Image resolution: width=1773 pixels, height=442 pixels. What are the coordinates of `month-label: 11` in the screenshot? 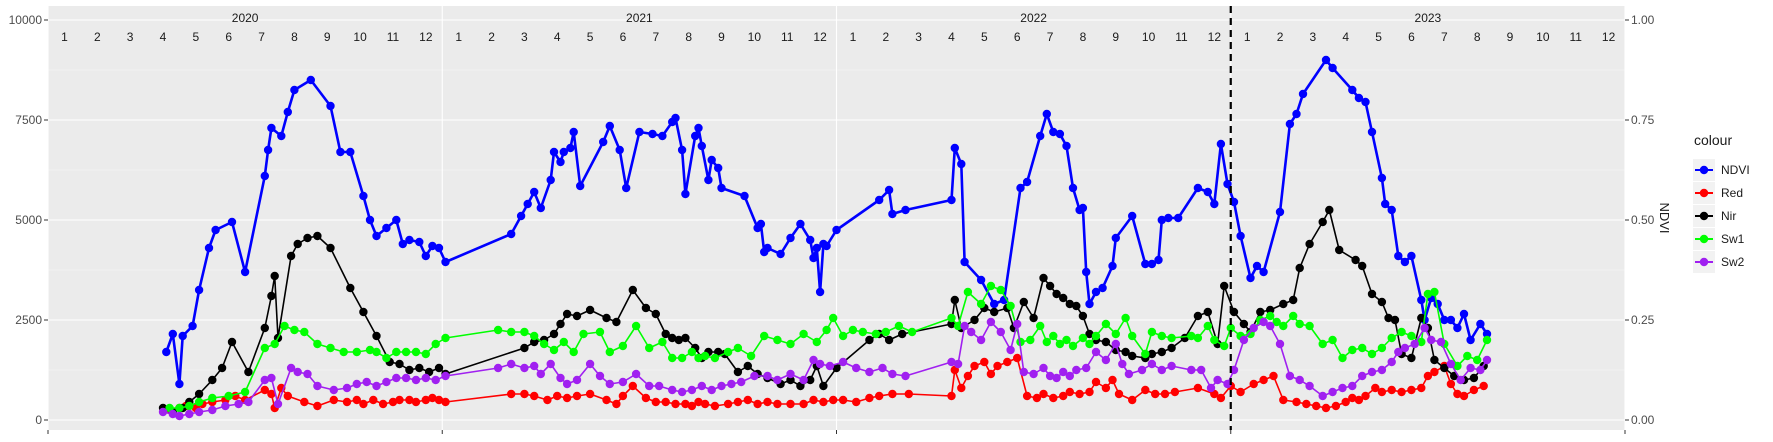 It's located at (1181, 37).